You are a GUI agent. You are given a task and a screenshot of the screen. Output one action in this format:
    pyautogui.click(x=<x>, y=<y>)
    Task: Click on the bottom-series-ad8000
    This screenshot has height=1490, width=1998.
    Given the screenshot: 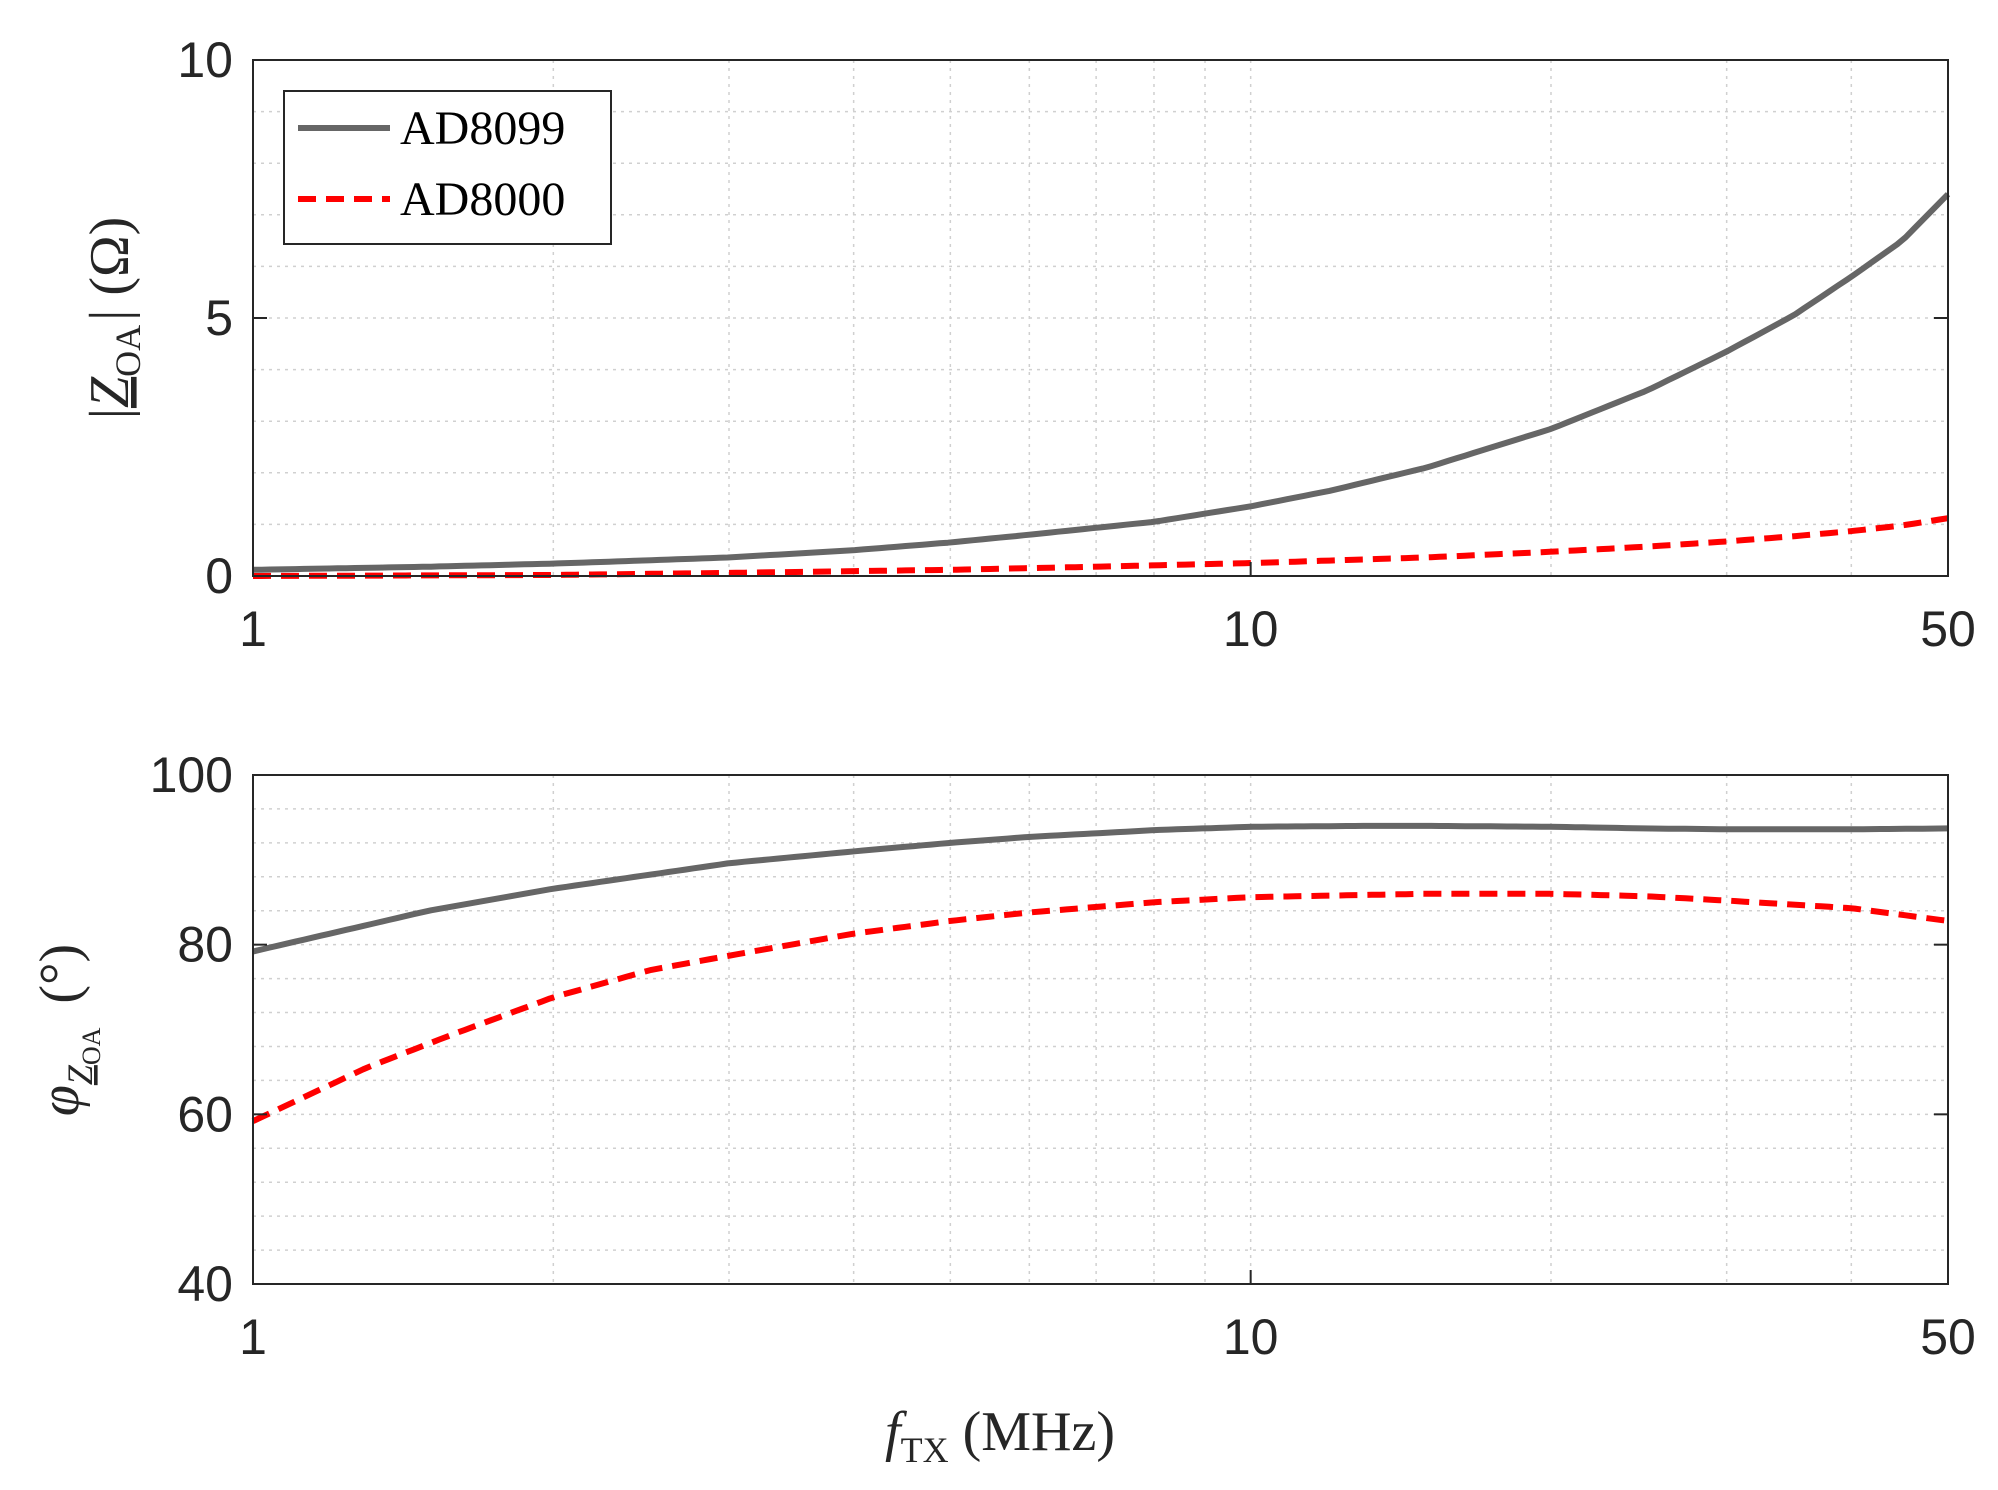 What is the action you would take?
    pyautogui.click(x=1100, y=1007)
    